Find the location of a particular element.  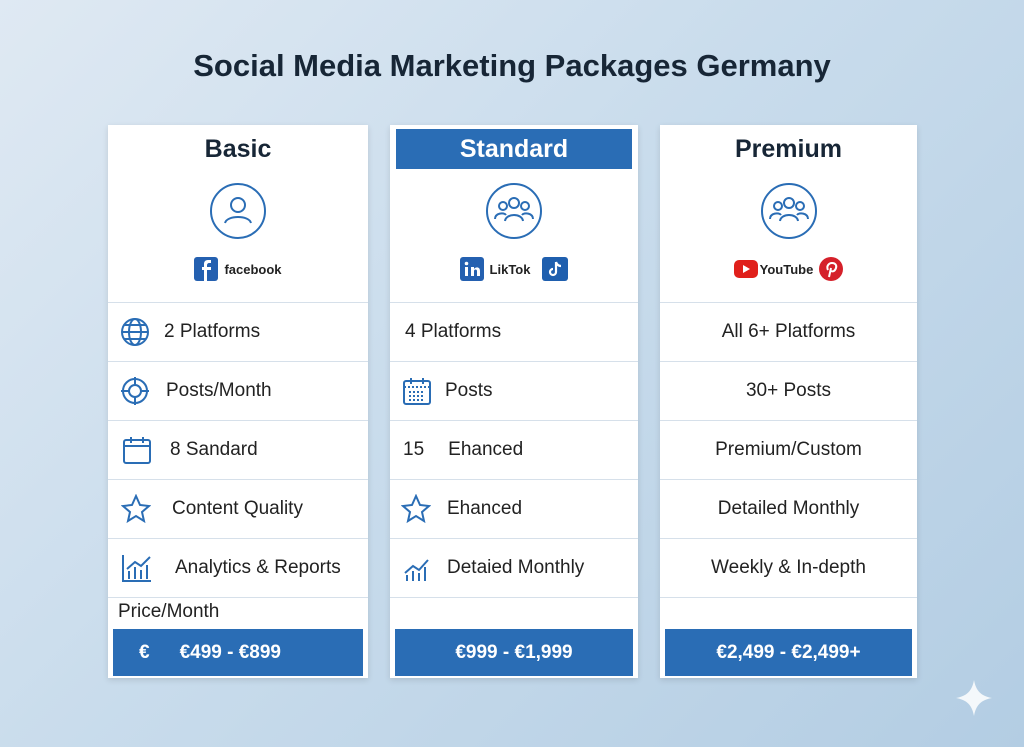

package-name: Premium is located at coordinates (788, 149).